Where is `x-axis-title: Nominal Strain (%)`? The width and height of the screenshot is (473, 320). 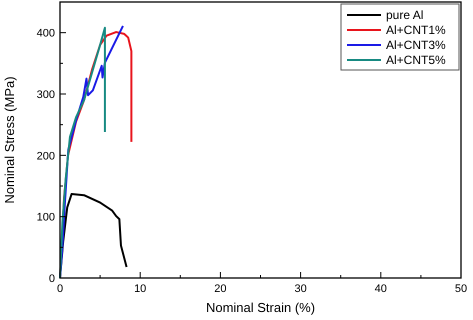
x-axis-title: Nominal Strain (%) is located at coordinates (261, 307).